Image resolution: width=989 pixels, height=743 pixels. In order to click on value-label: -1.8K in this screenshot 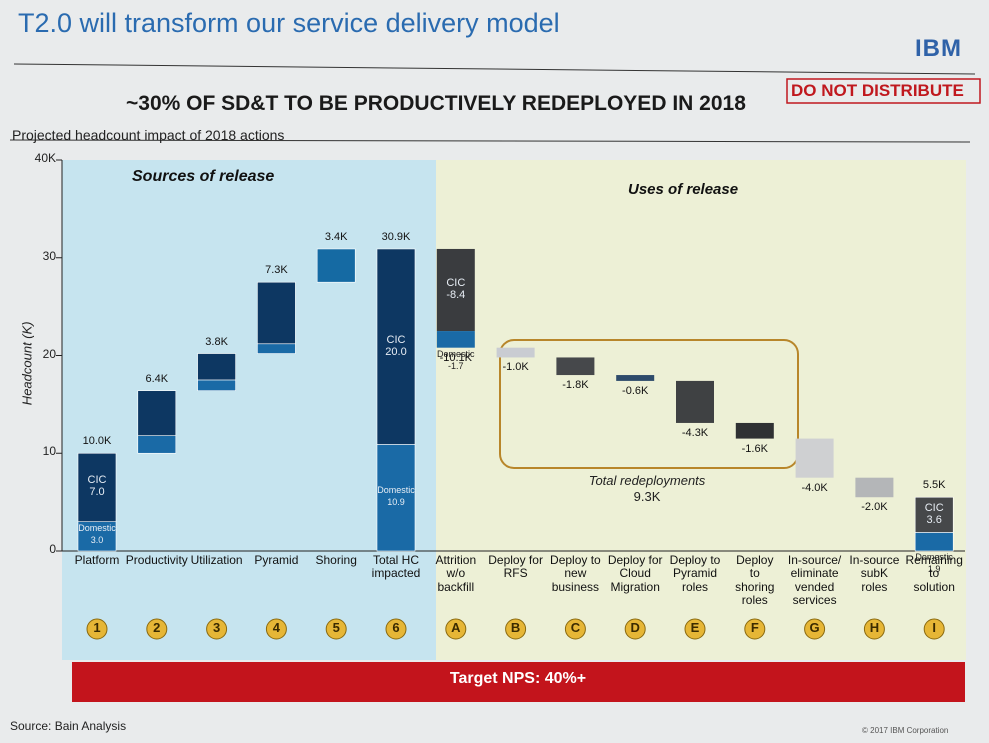, I will do `click(575, 385)`.